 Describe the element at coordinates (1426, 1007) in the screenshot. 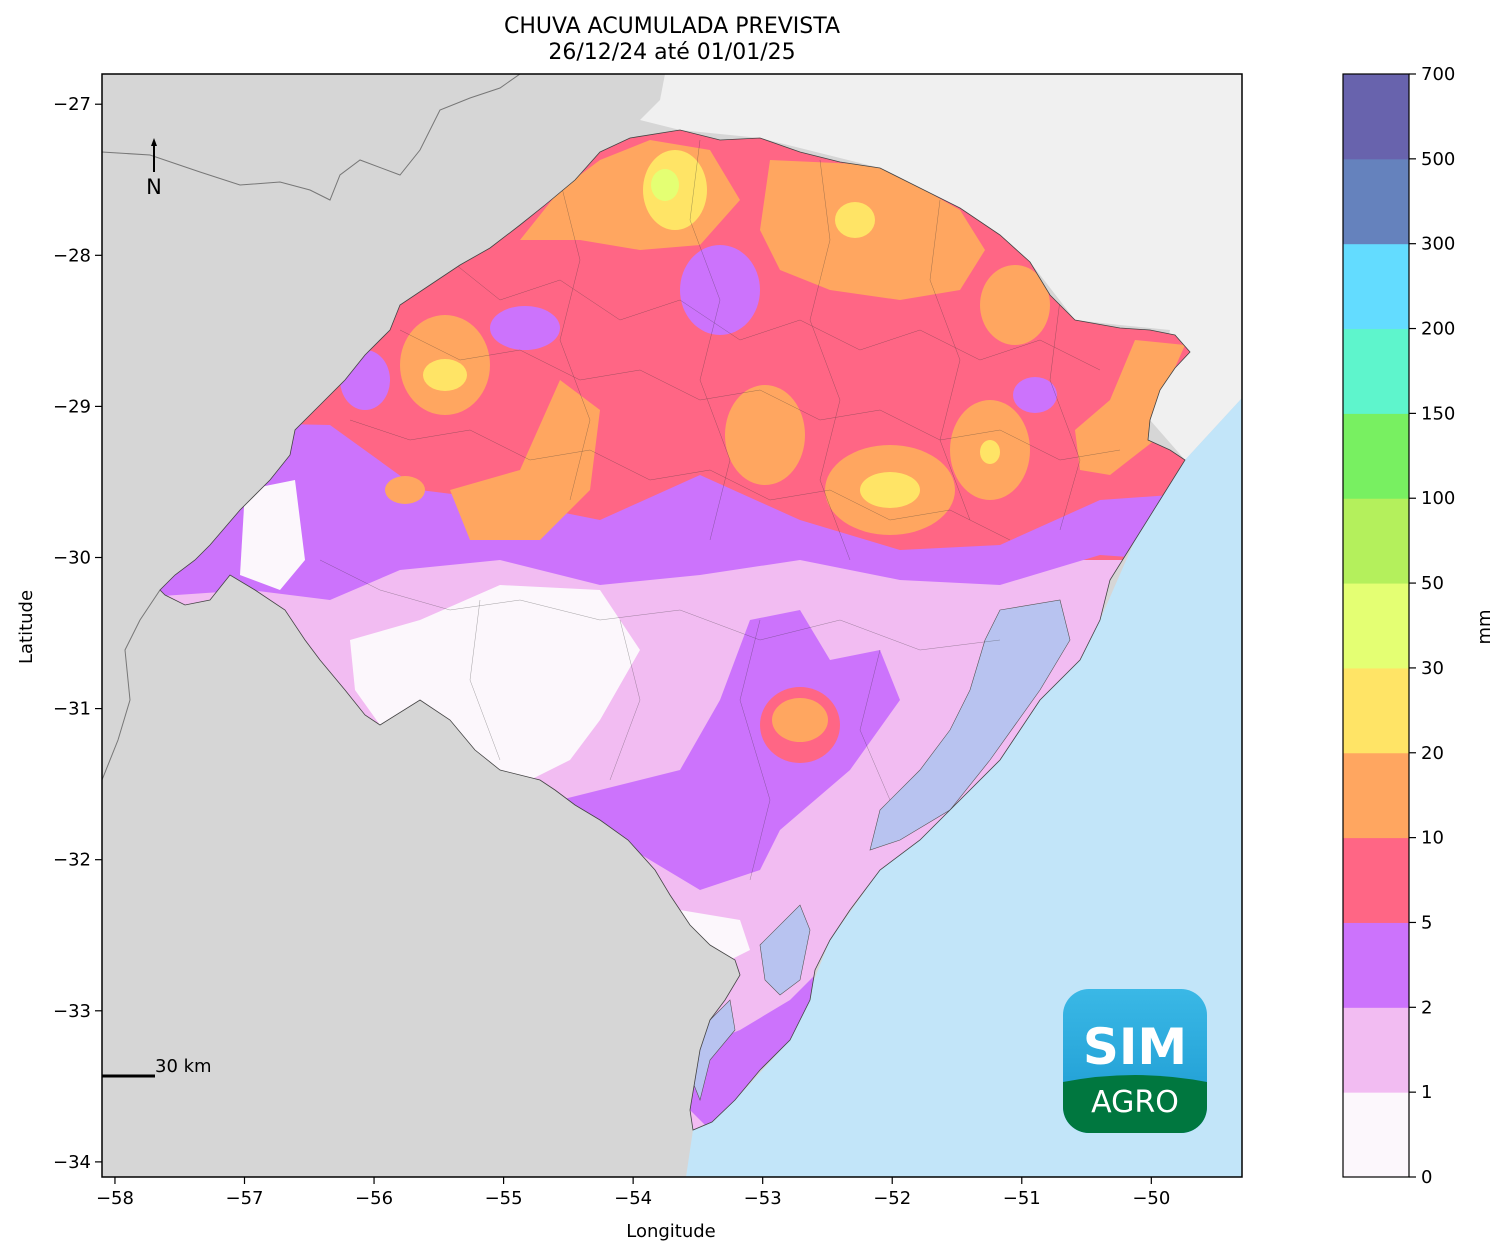

I see `colorbar-tick-label: 2` at that location.